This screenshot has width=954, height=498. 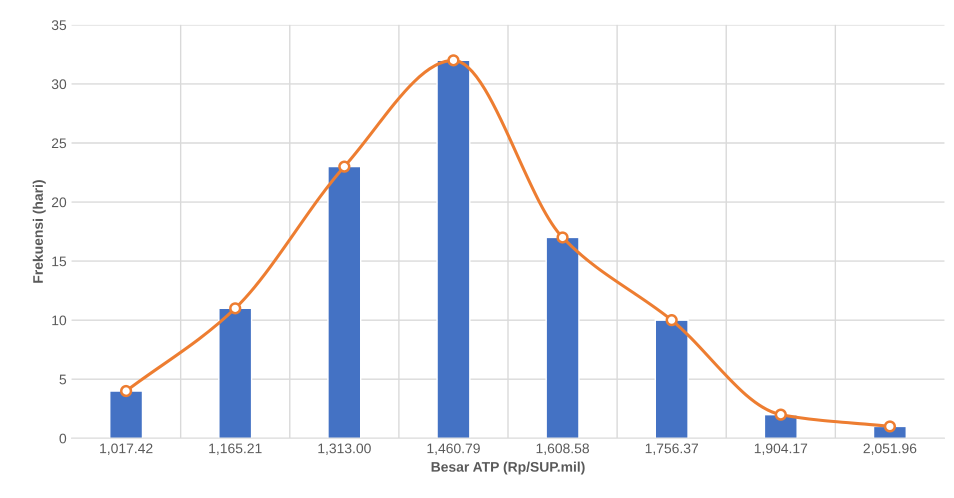 I want to click on x-tick-label: 1,313.00, so click(x=344, y=449).